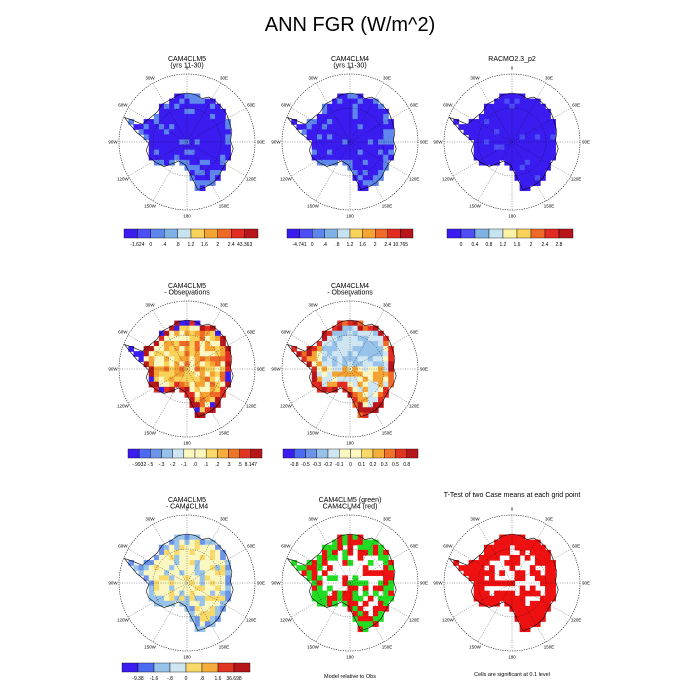  Describe the element at coordinates (576, 105) in the screenshot. I see `longitude-label: 60E` at that location.